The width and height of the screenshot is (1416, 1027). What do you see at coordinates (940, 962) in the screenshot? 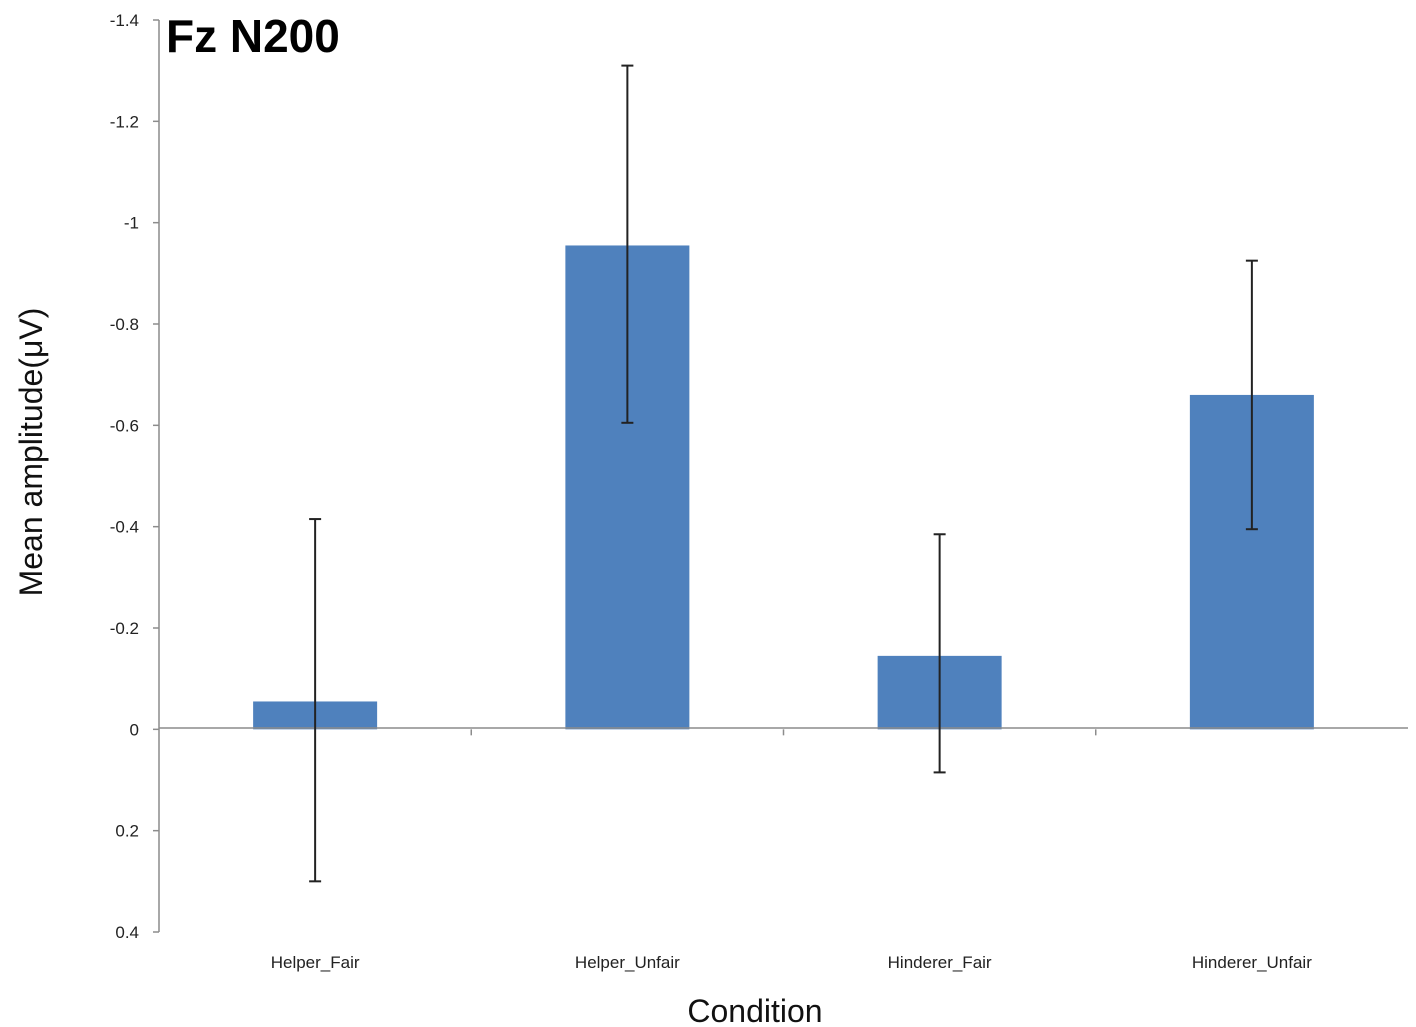
I see `category-label: Hinderer_Fair` at bounding box center [940, 962].